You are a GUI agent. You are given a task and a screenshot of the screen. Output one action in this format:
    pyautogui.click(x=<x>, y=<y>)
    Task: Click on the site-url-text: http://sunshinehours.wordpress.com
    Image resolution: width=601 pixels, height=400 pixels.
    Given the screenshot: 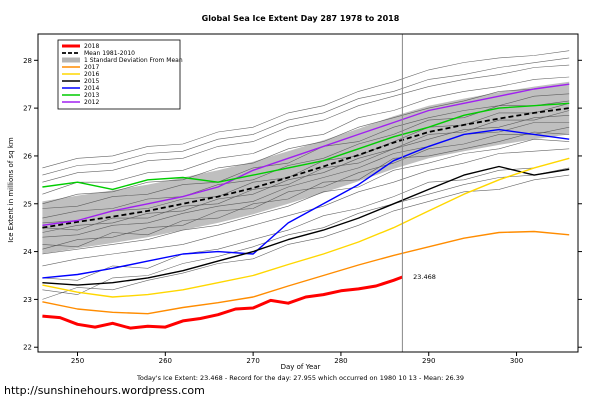 What is the action you would take?
    pyautogui.click(x=104, y=390)
    